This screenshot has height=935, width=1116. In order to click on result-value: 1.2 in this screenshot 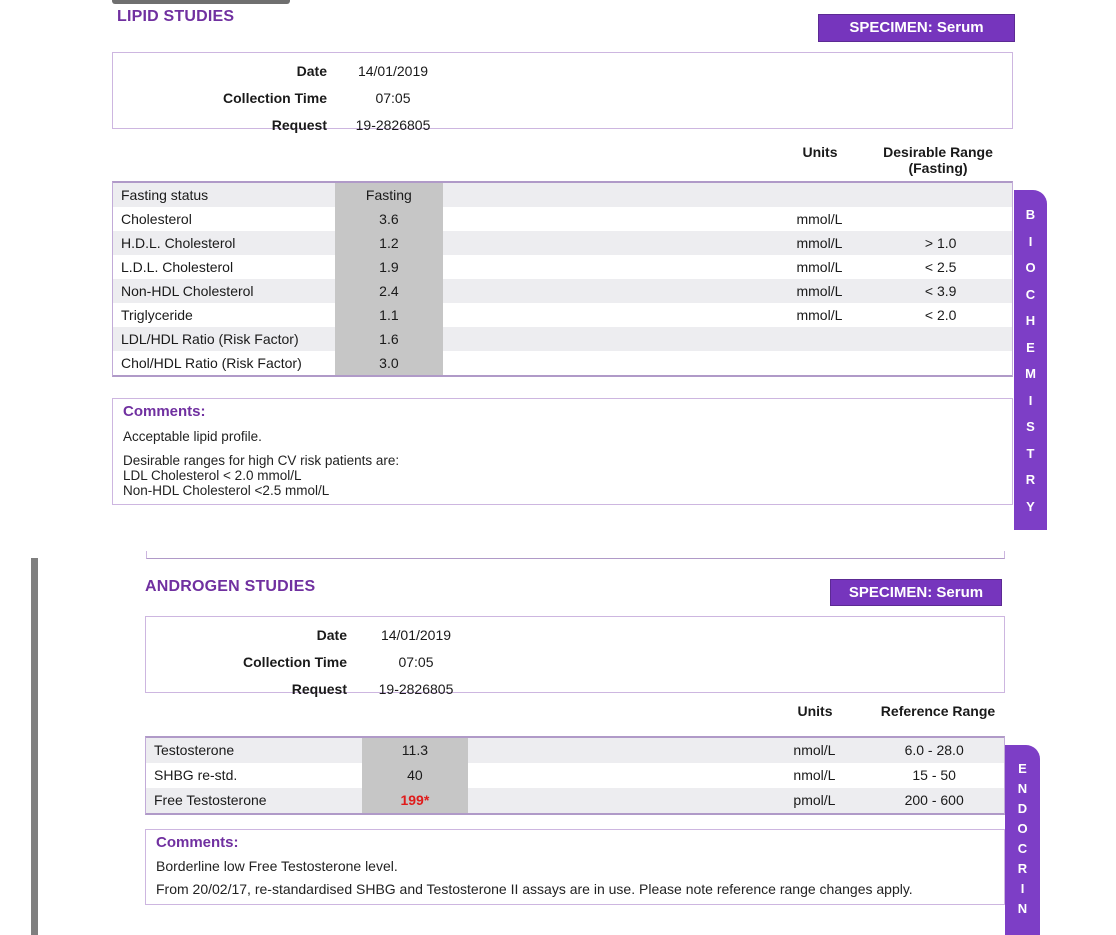, I will do `click(389, 243)`.